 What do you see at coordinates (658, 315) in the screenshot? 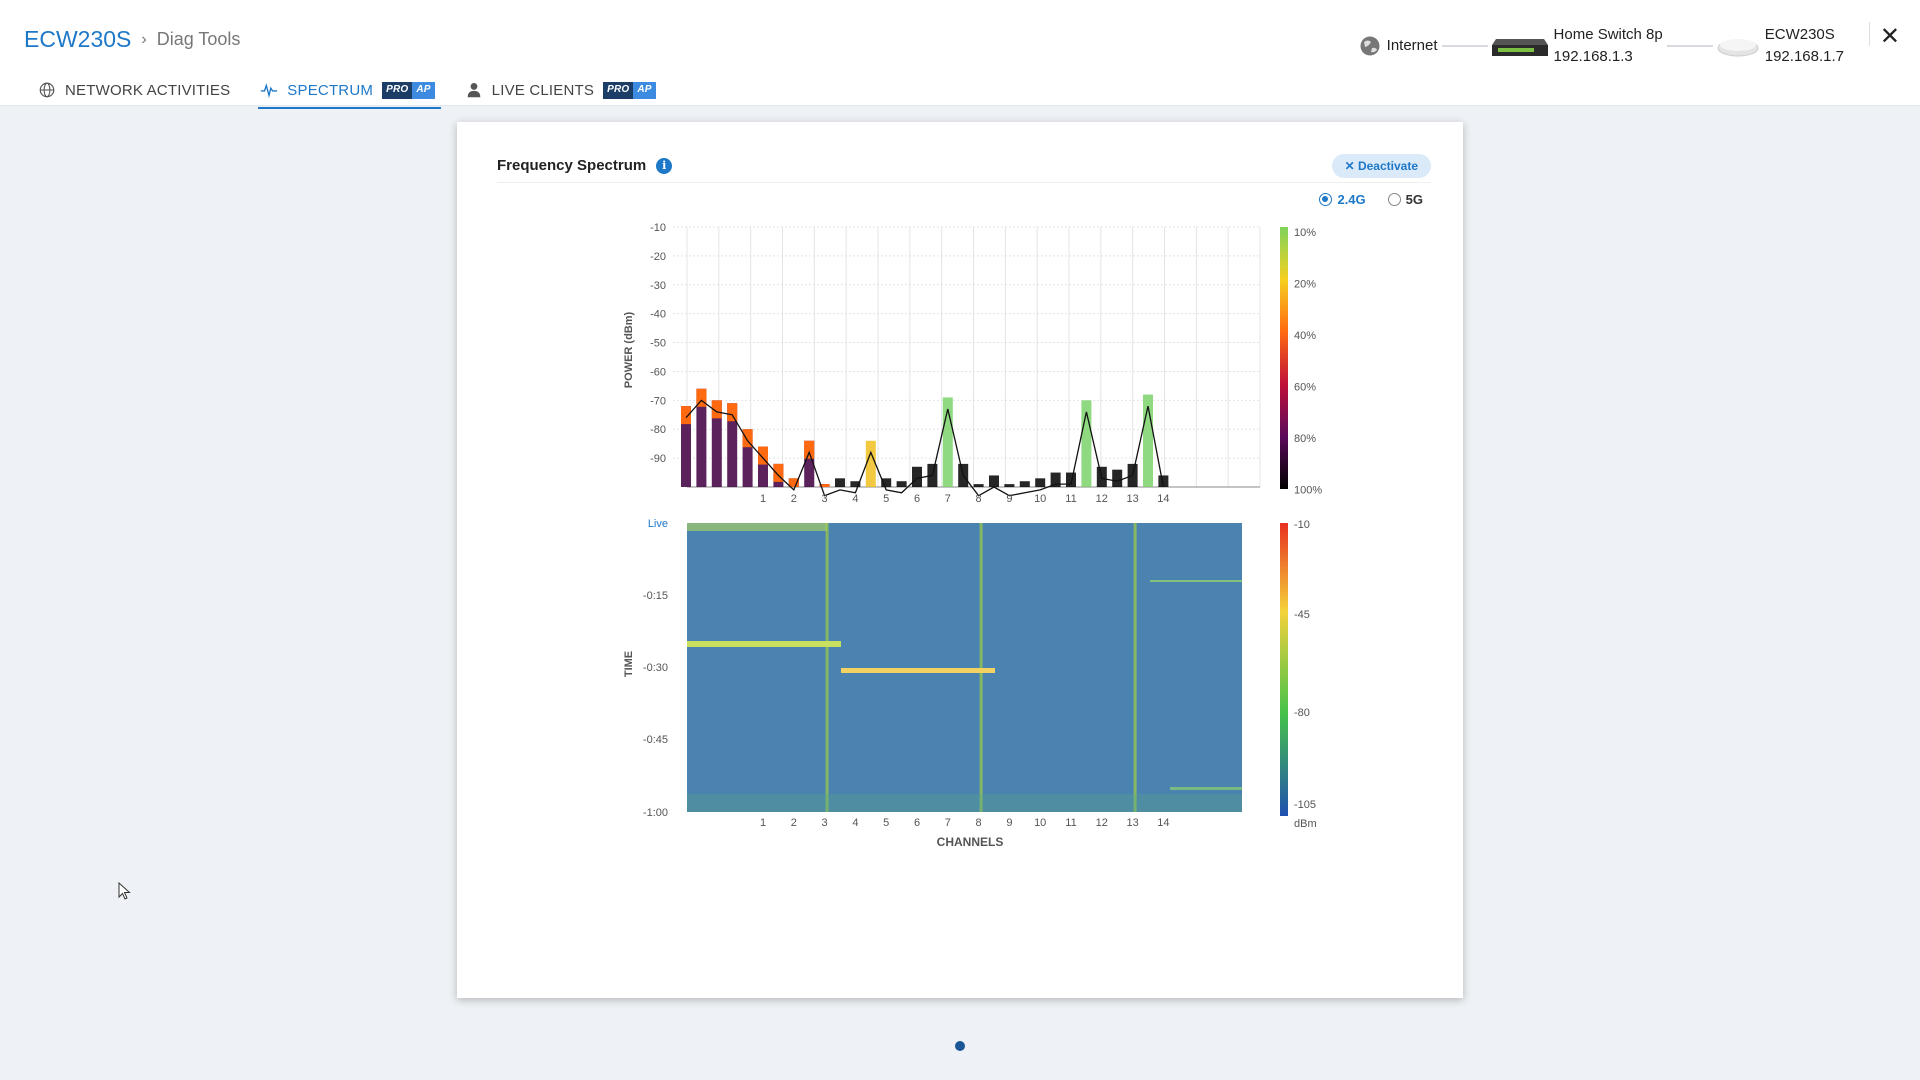
I see `y-tick-label: -40` at bounding box center [658, 315].